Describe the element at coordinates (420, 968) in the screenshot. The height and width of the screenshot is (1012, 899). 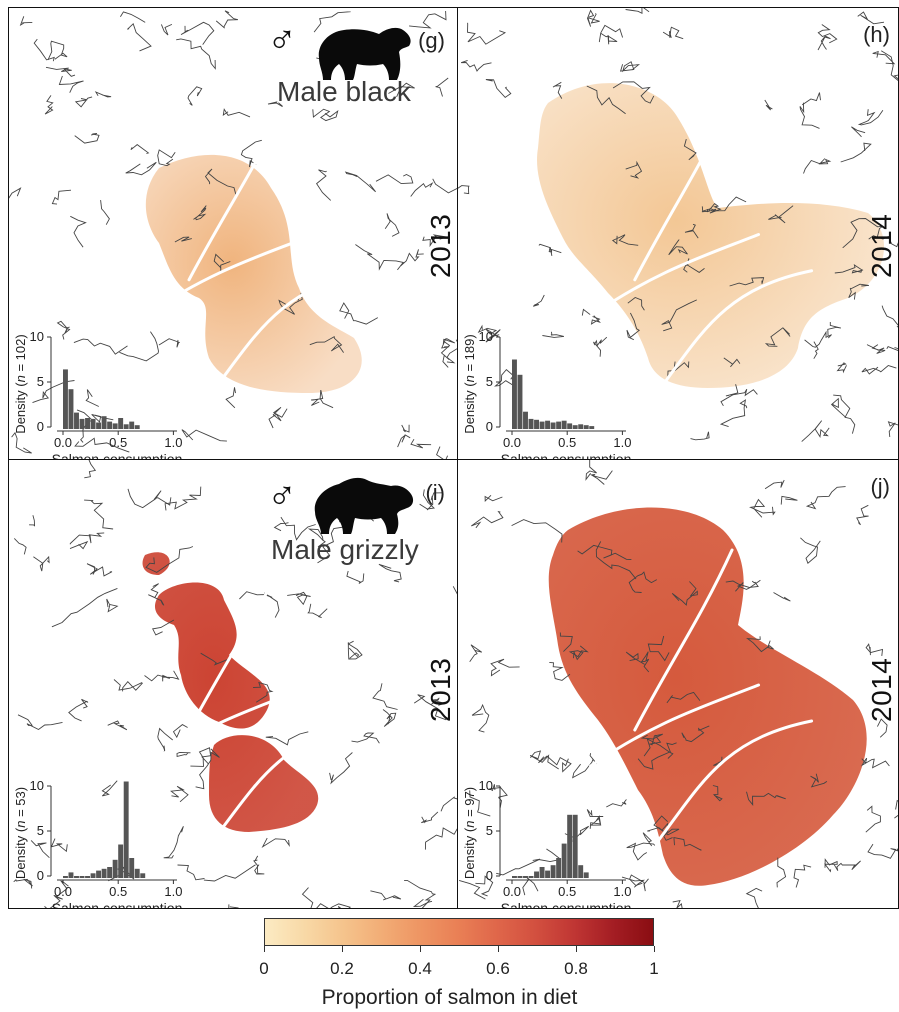
I see `colorbar-tick-label: 0.4` at that location.